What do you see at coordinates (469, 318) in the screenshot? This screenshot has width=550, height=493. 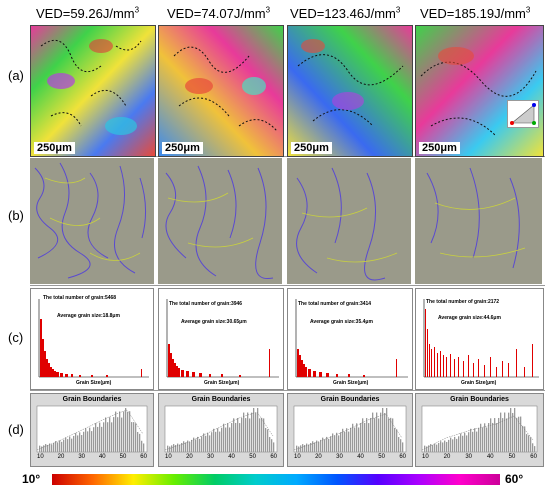 I see `histogram-average: Average grain size:44.6μm` at bounding box center [469, 318].